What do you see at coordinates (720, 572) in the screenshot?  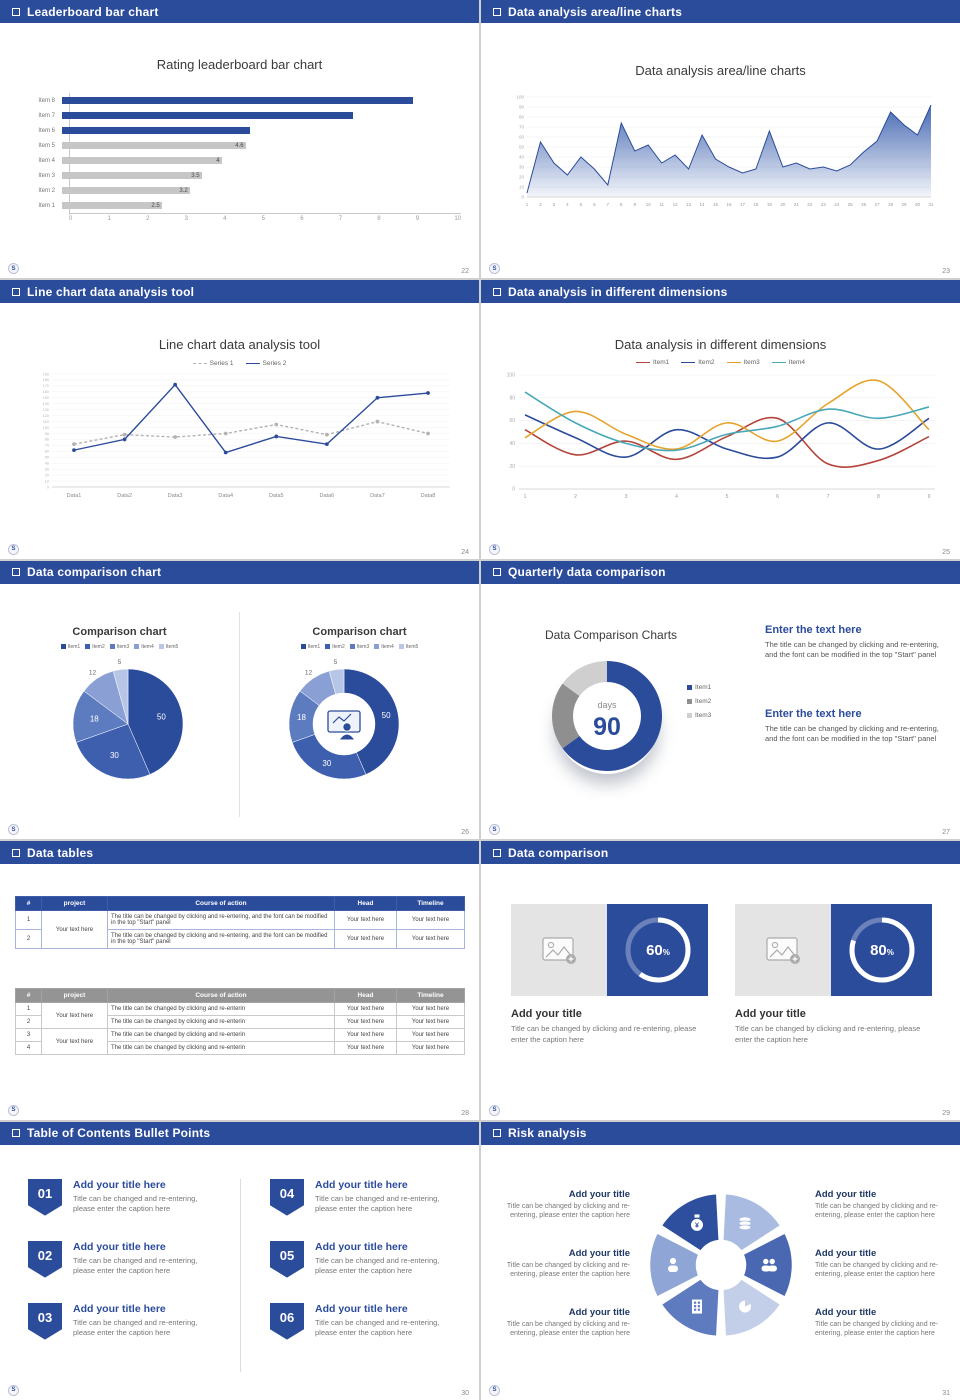 I see `slide-header: Quarterly data comparison` at bounding box center [720, 572].